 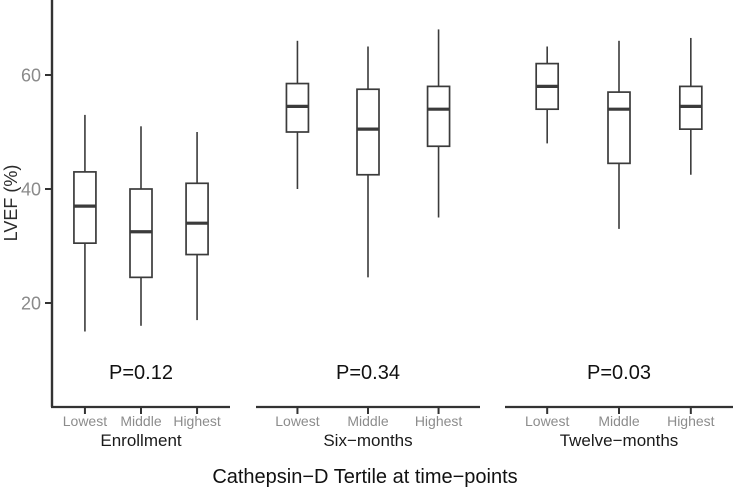 What do you see at coordinates (691, 421) in the screenshot?
I see `category-label-twelve-months-highest: Highest` at bounding box center [691, 421].